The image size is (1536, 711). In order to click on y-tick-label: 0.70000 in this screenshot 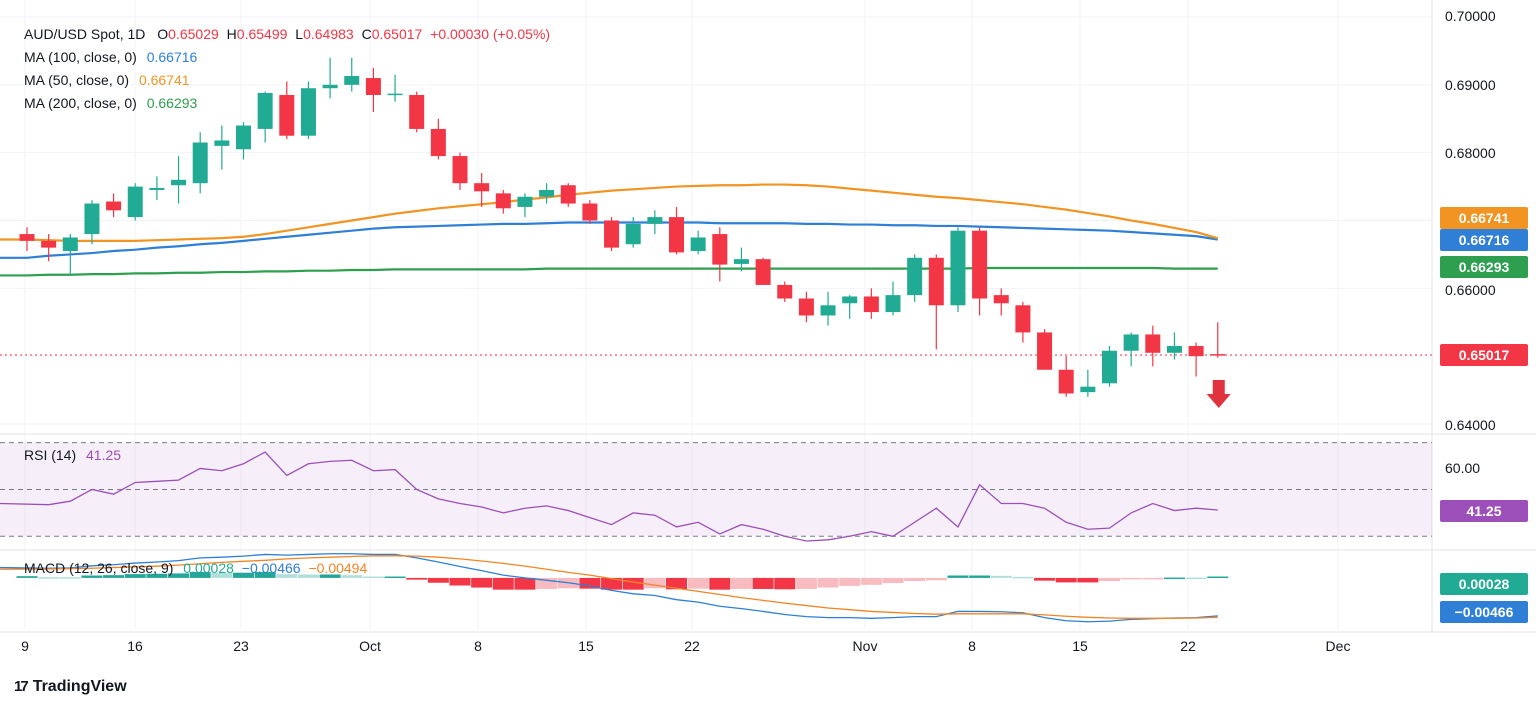, I will do `click(1470, 16)`.